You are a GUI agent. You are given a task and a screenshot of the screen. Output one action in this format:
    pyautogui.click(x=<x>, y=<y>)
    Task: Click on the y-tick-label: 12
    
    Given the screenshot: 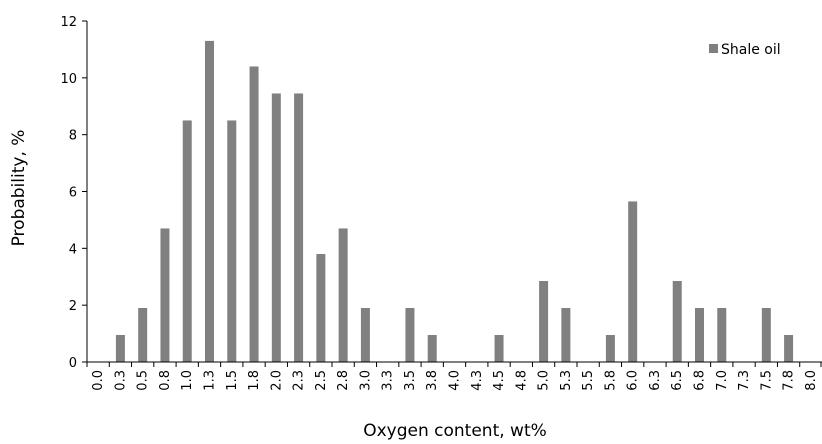 What is the action you would take?
    pyautogui.click(x=68, y=22)
    